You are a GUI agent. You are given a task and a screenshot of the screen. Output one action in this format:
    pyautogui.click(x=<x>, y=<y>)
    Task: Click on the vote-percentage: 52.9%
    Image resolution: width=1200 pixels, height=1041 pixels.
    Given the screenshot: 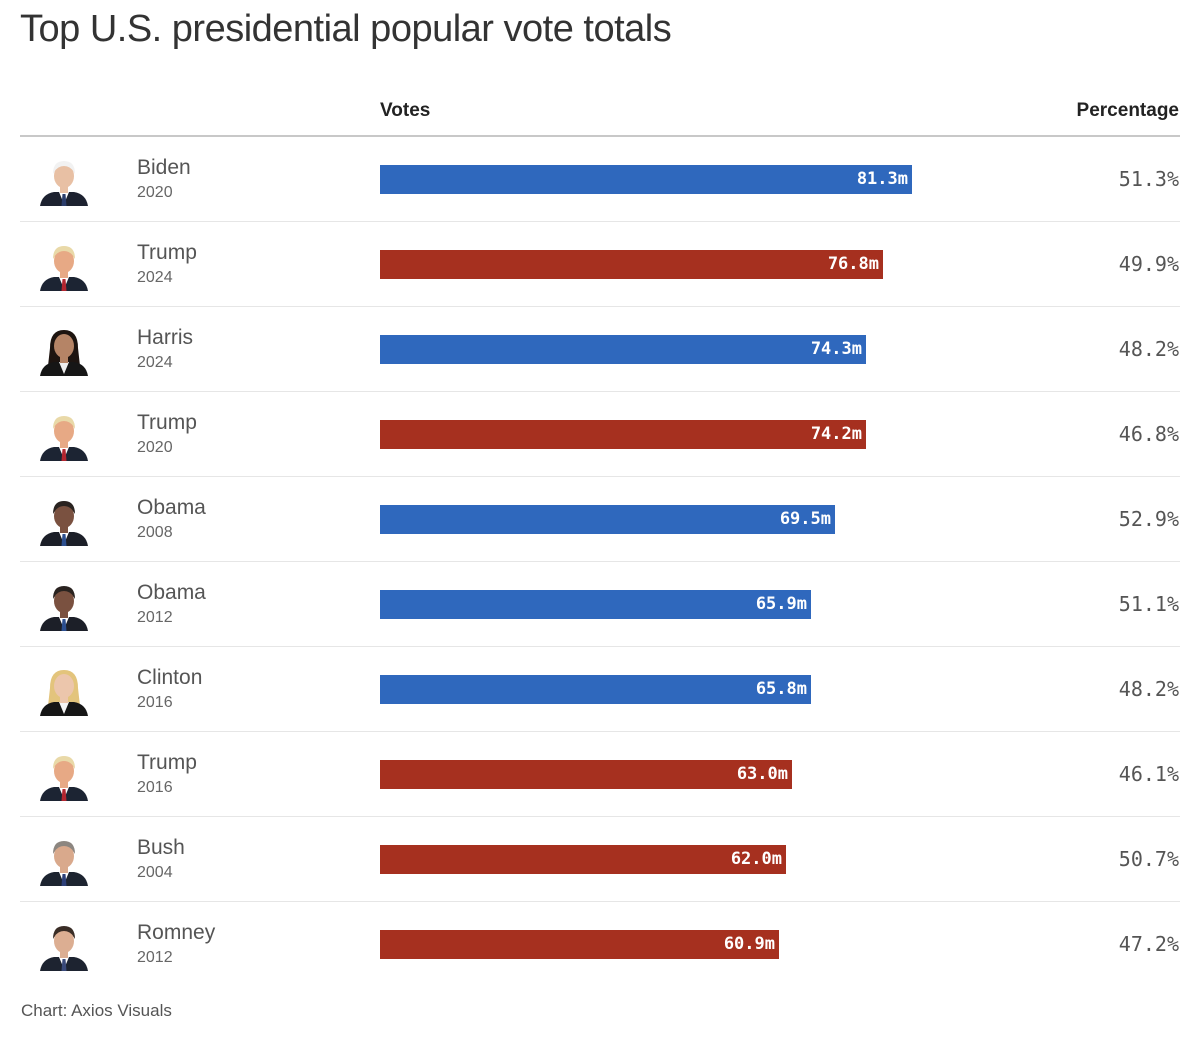 What is the action you would take?
    pyautogui.click(x=1148, y=519)
    